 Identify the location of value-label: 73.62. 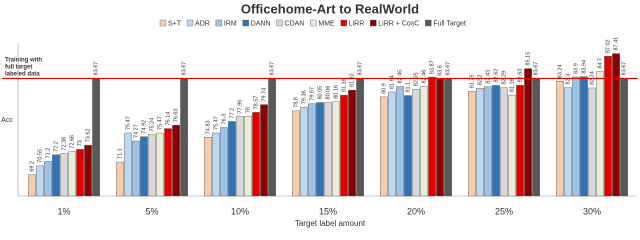
(89, 136).